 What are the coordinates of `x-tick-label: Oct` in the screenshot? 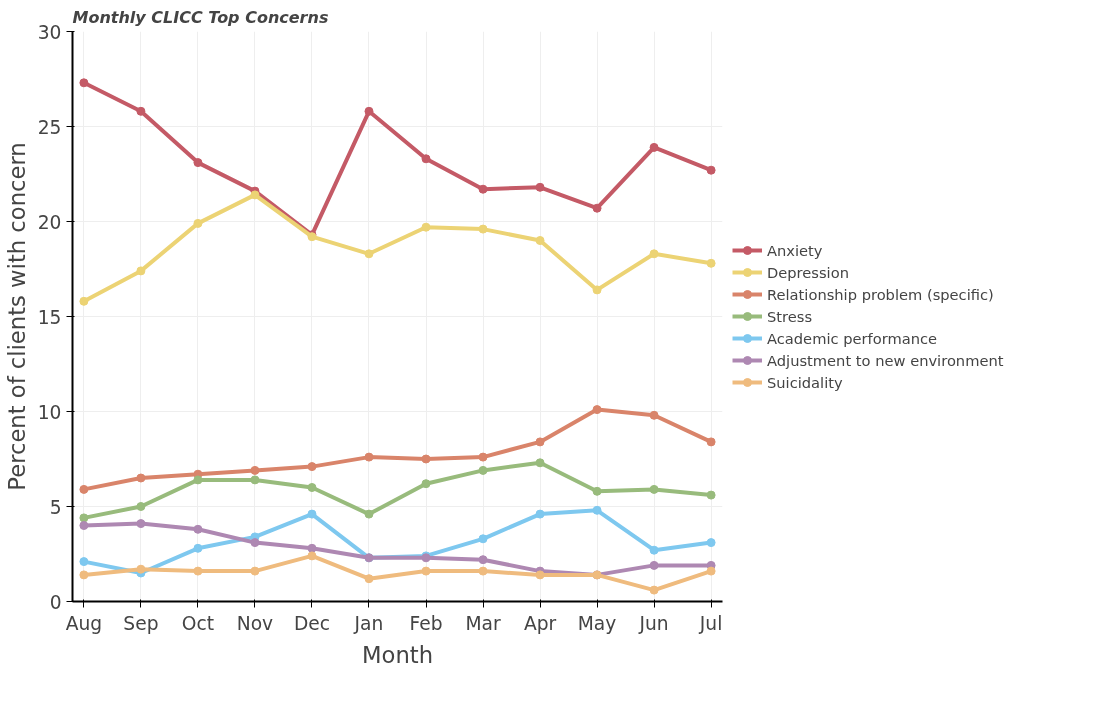 It's located at (198, 623).